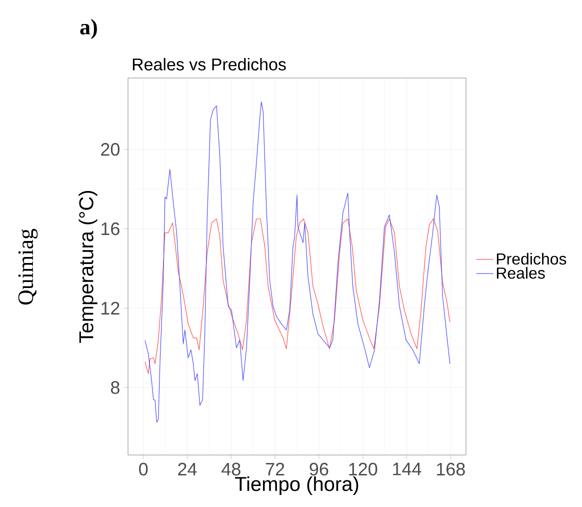 The image size is (582, 507). Describe the element at coordinates (88, 266) in the screenshot. I see `y-axis-title: Temperatura (°C)` at that location.